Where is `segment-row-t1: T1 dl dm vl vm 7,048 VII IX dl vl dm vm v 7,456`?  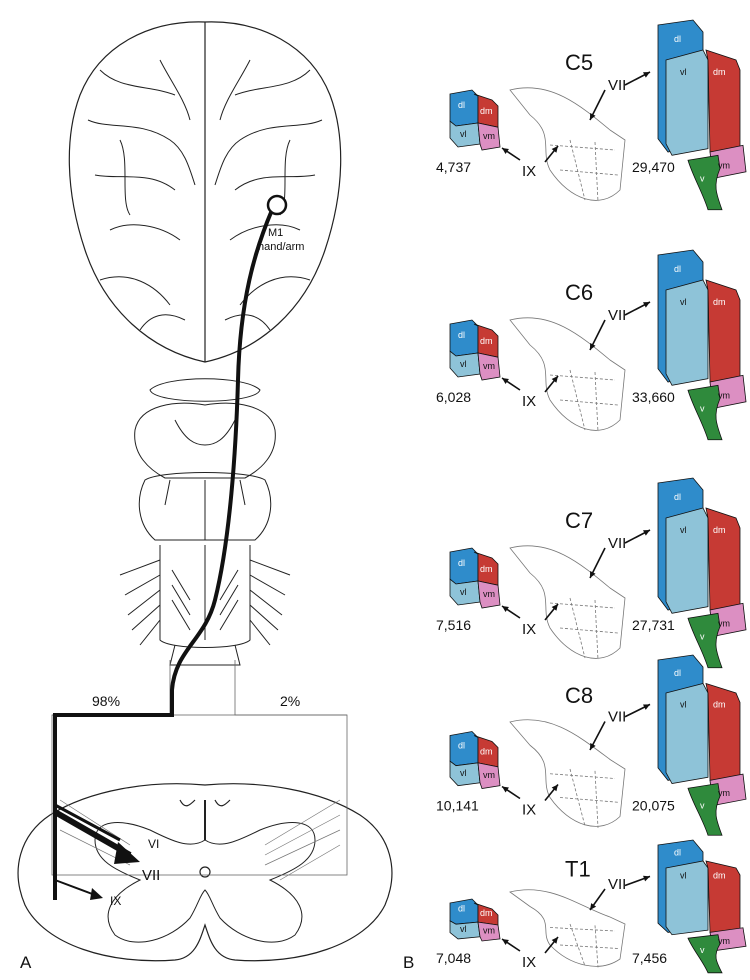
segment-row-t1: T1 dl dm vl vm 7,048 VII IX dl vl dm vm v 7,456 is located at coordinates (591, 906).